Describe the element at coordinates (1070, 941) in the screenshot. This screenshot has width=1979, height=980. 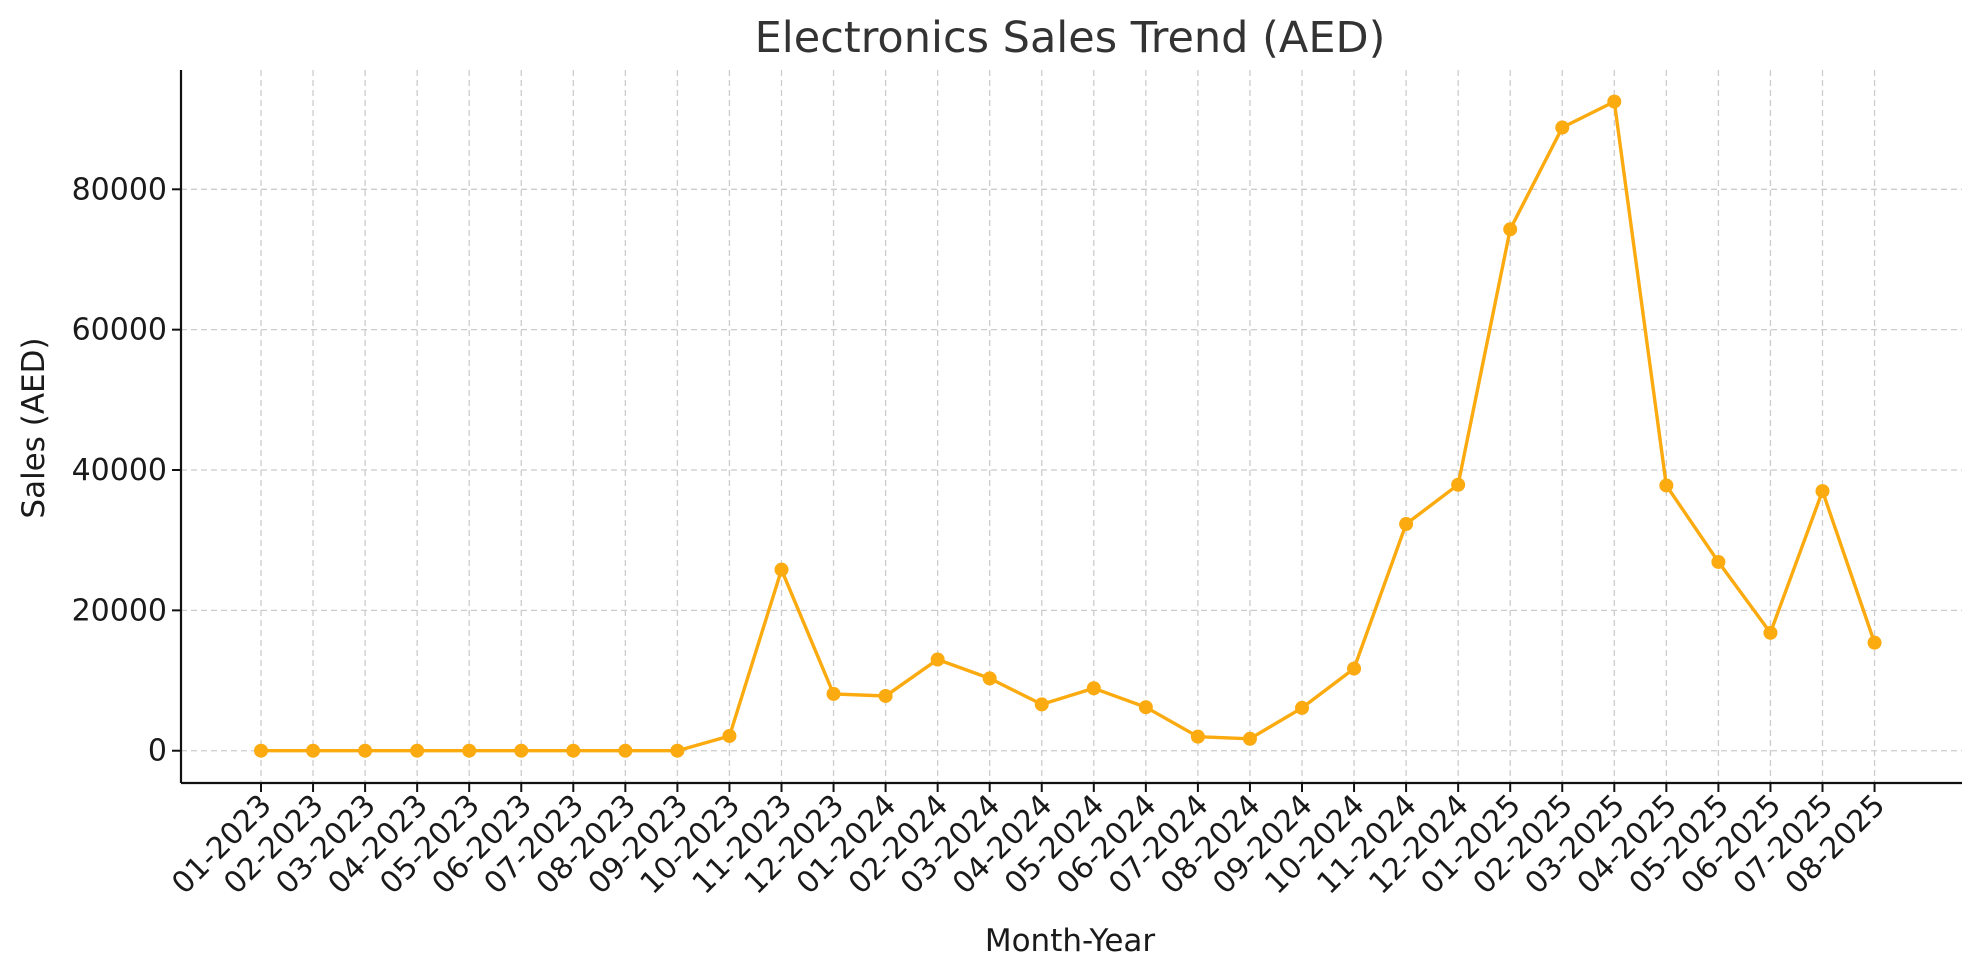
I see `x-axis-label: Month-Year` at that location.